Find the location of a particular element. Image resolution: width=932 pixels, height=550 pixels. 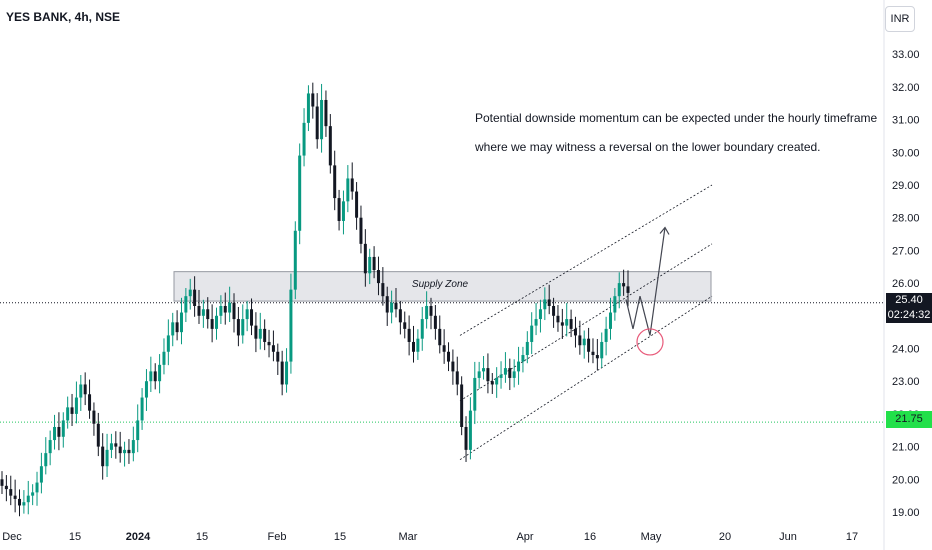

trend-channel is located at coordinates (586, 322).